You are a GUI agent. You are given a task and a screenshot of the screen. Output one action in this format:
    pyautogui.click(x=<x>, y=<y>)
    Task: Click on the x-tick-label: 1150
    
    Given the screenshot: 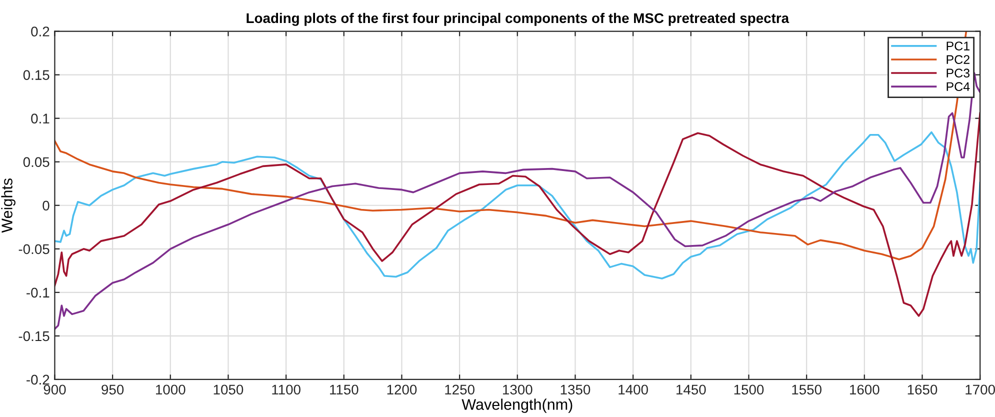 What is the action you would take?
    pyautogui.click(x=344, y=389)
    